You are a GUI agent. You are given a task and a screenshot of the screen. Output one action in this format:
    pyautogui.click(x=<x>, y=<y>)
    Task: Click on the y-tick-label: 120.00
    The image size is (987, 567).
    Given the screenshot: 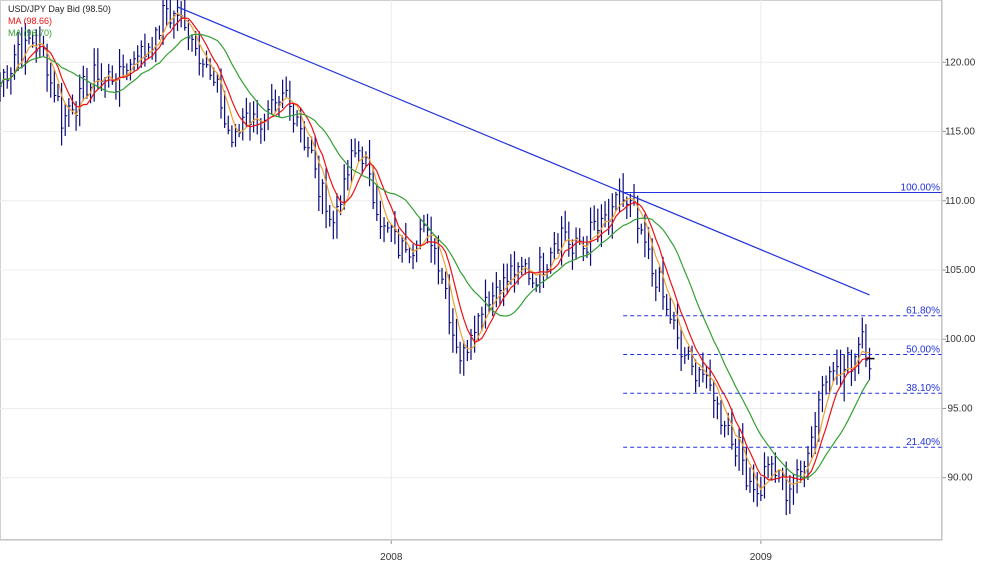 What is the action you would take?
    pyautogui.click(x=960, y=62)
    